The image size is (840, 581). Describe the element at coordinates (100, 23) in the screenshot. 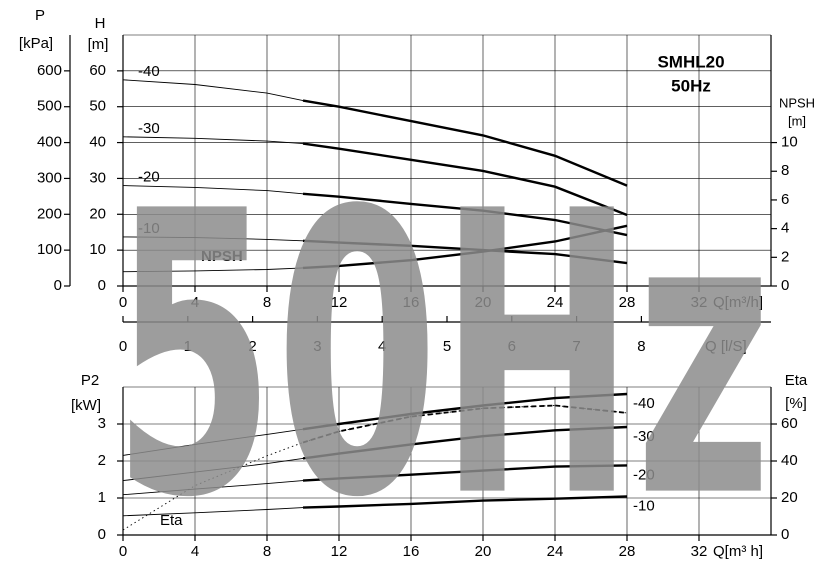

I see `h-axis-title: H` at that location.